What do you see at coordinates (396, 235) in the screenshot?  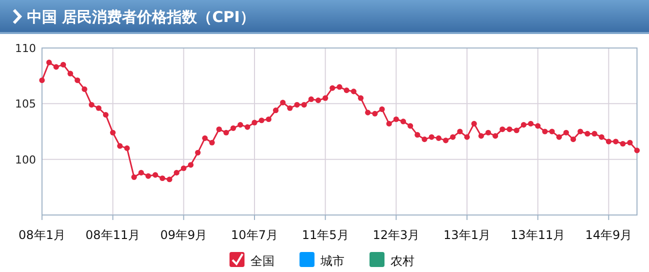 I see `x-tick-label: 12年3月` at bounding box center [396, 235].